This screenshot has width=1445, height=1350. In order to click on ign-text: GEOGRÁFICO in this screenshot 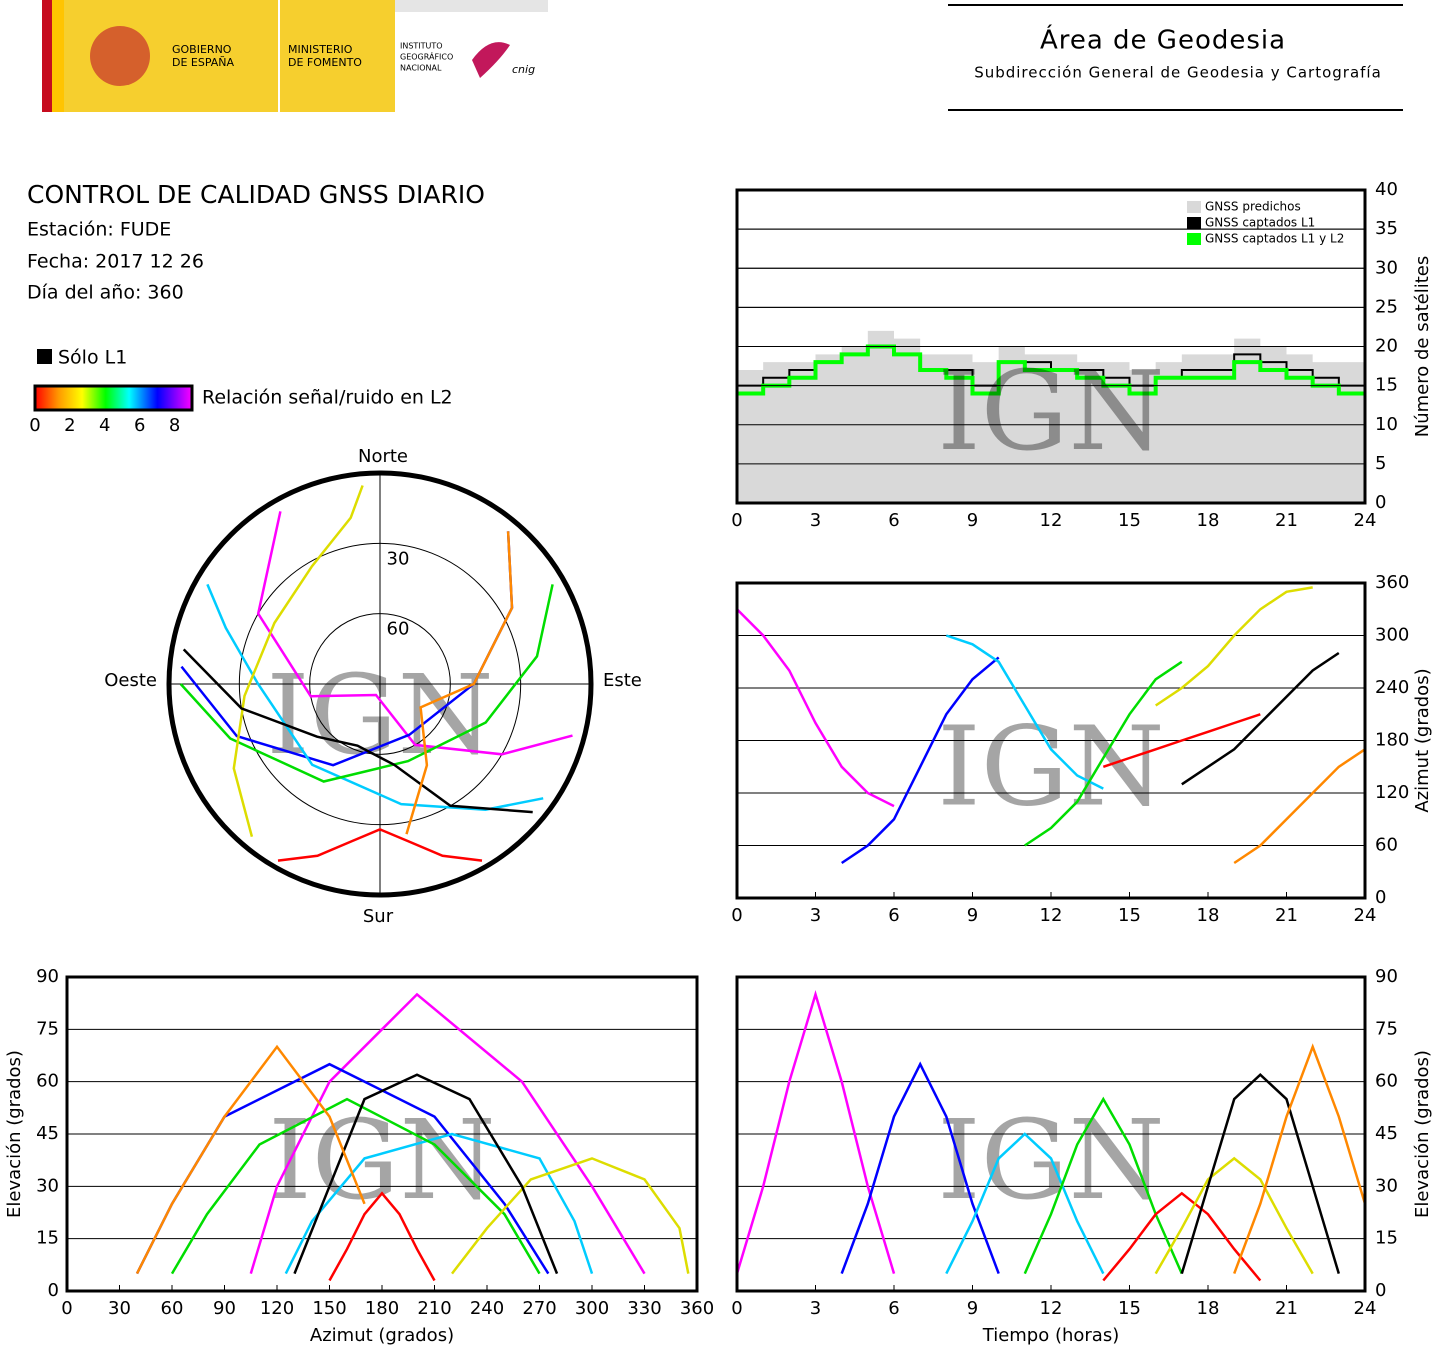, I will do `click(426, 56)`.